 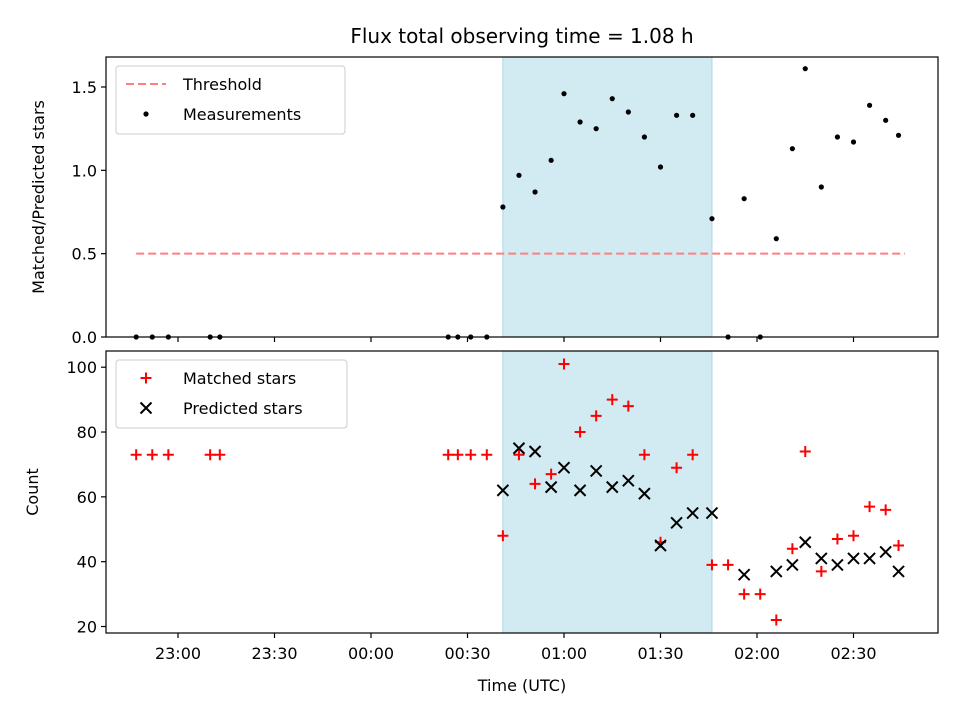 I want to click on x-tick-label: 01:30, so click(x=660, y=653).